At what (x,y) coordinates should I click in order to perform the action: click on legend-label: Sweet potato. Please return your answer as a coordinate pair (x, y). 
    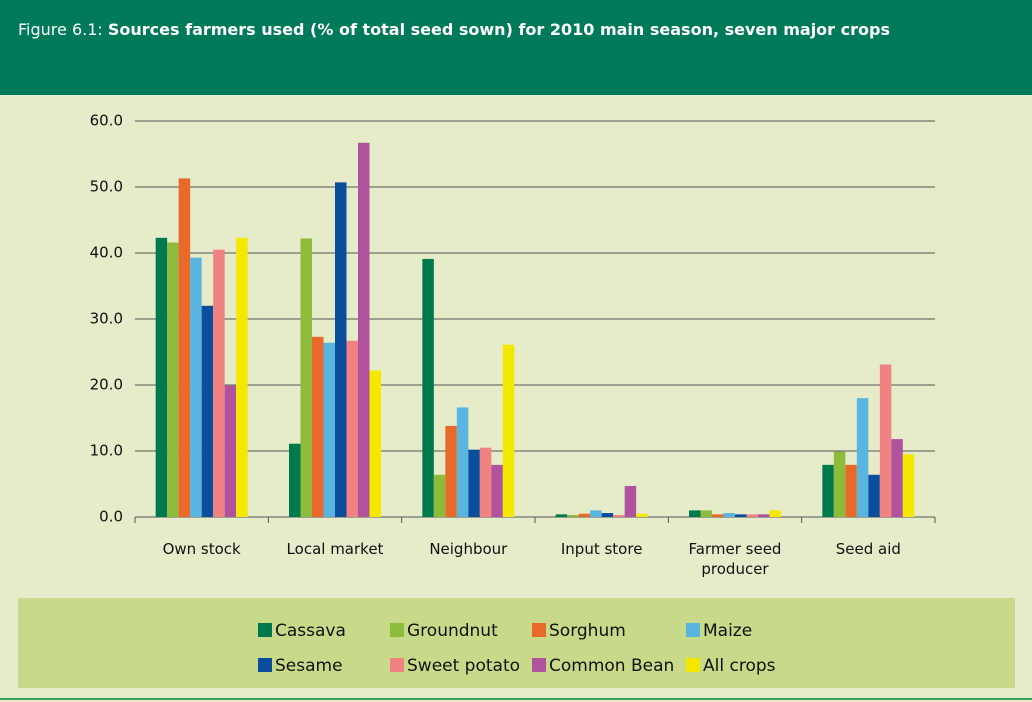
    Looking at the image, I should click on (463, 666).